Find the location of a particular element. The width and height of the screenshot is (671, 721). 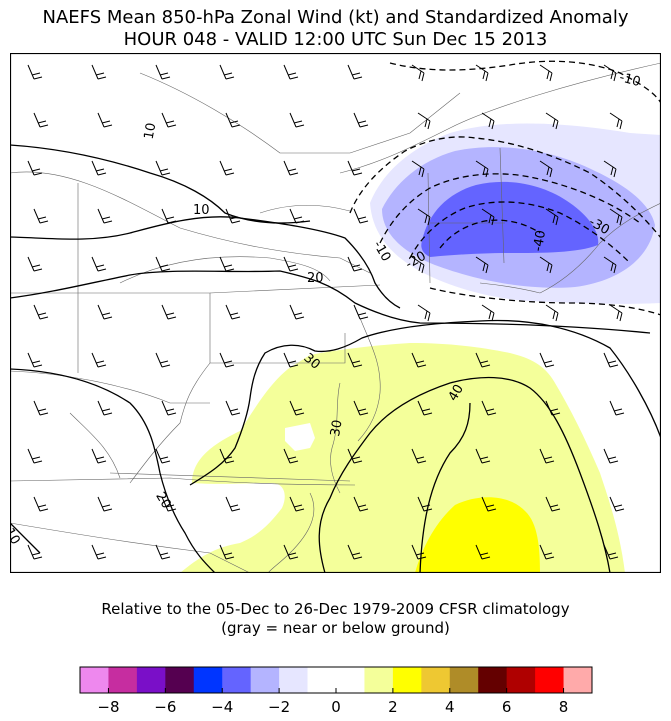

contour-minus10-ne is located at coordinates (525, 82).